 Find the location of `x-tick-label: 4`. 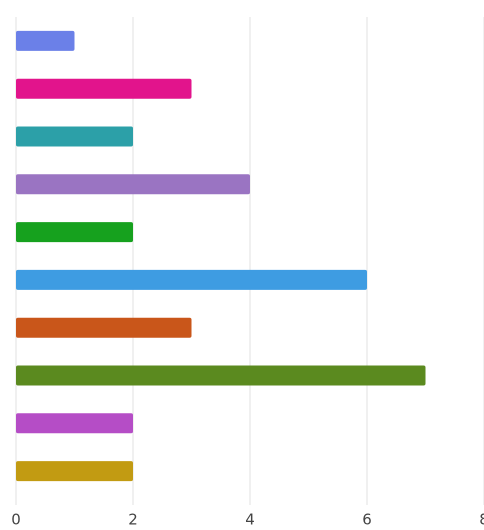

x-tick-label: 4 is located at coordinates (250, 520).